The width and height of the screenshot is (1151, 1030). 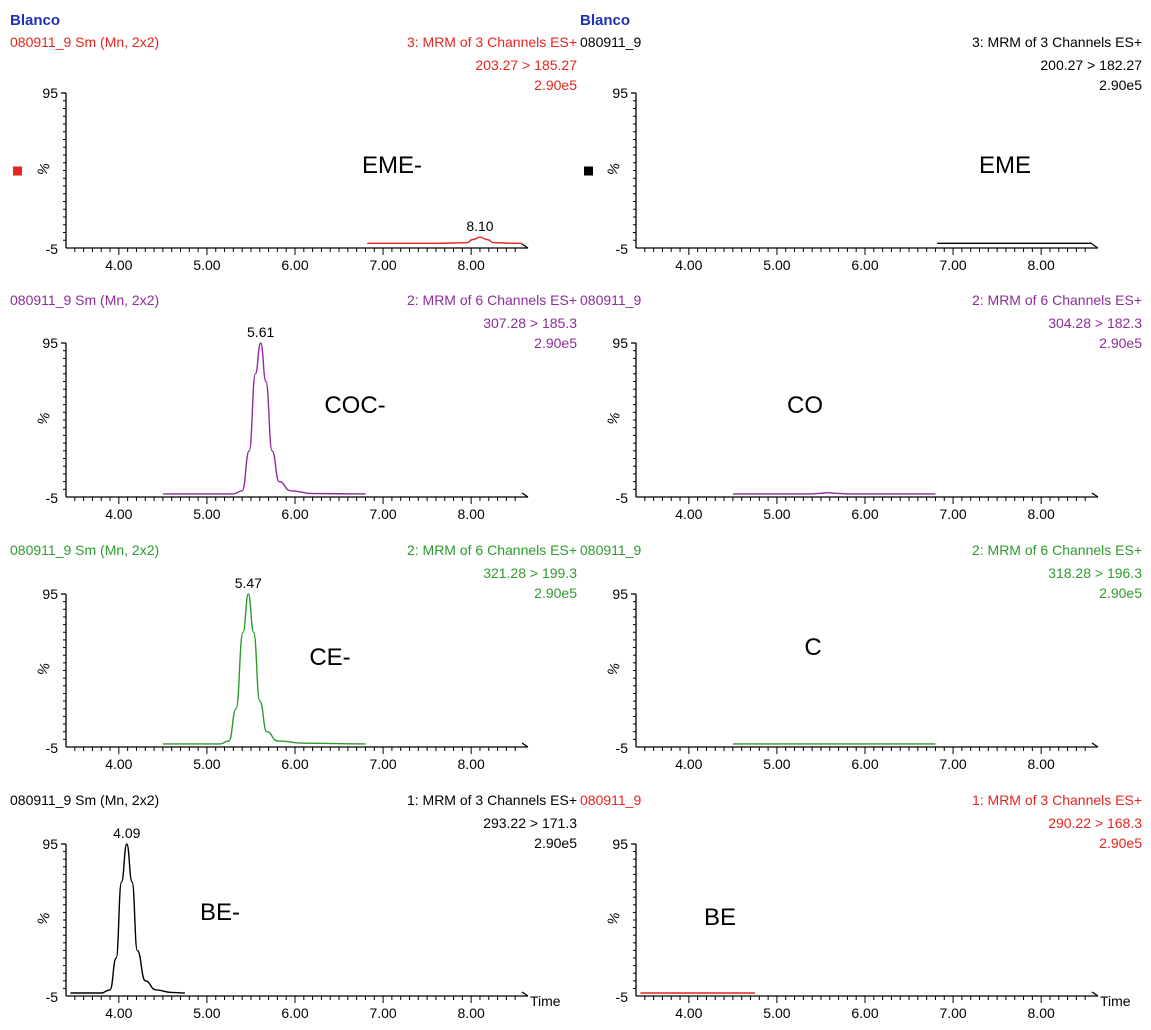 I want to click on compound-annotation: COC-, so click(x=354, y=405).